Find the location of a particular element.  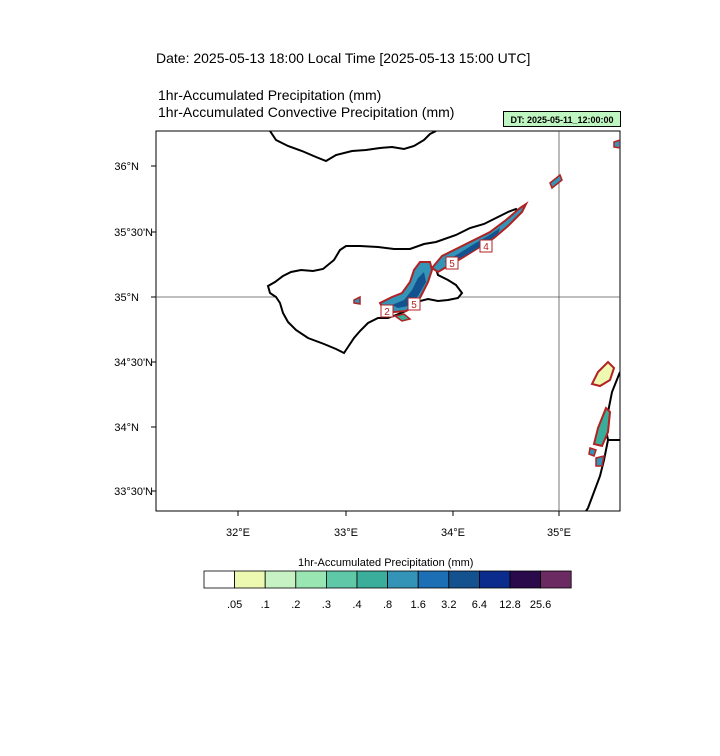

levant-coastline-south is located at coordinates (597, 475).